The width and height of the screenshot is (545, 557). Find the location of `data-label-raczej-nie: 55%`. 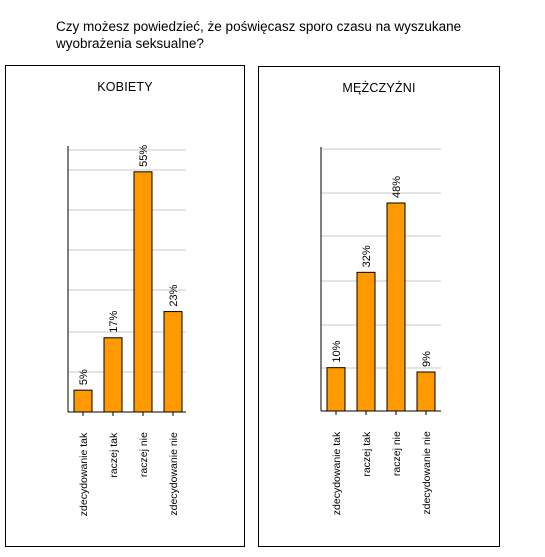

data-label-raczej-nie: 55% is located at coordinates (144, 156).